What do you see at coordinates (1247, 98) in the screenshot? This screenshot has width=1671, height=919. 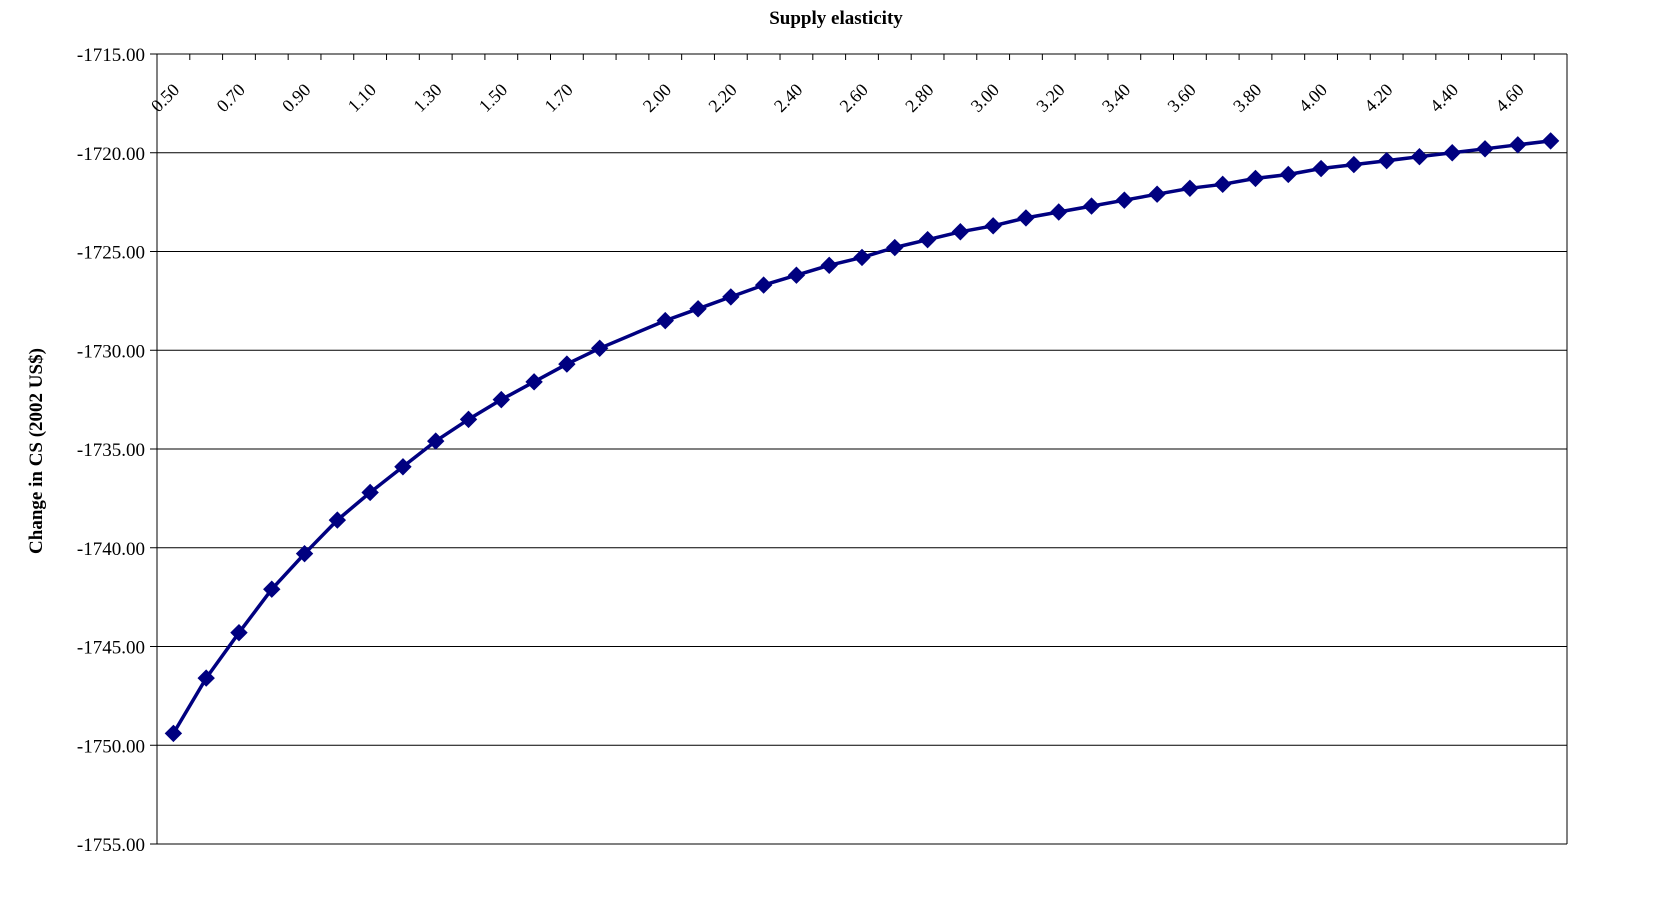 I see `x-tick-label: 3.80` at bounding box center [1247, 98].